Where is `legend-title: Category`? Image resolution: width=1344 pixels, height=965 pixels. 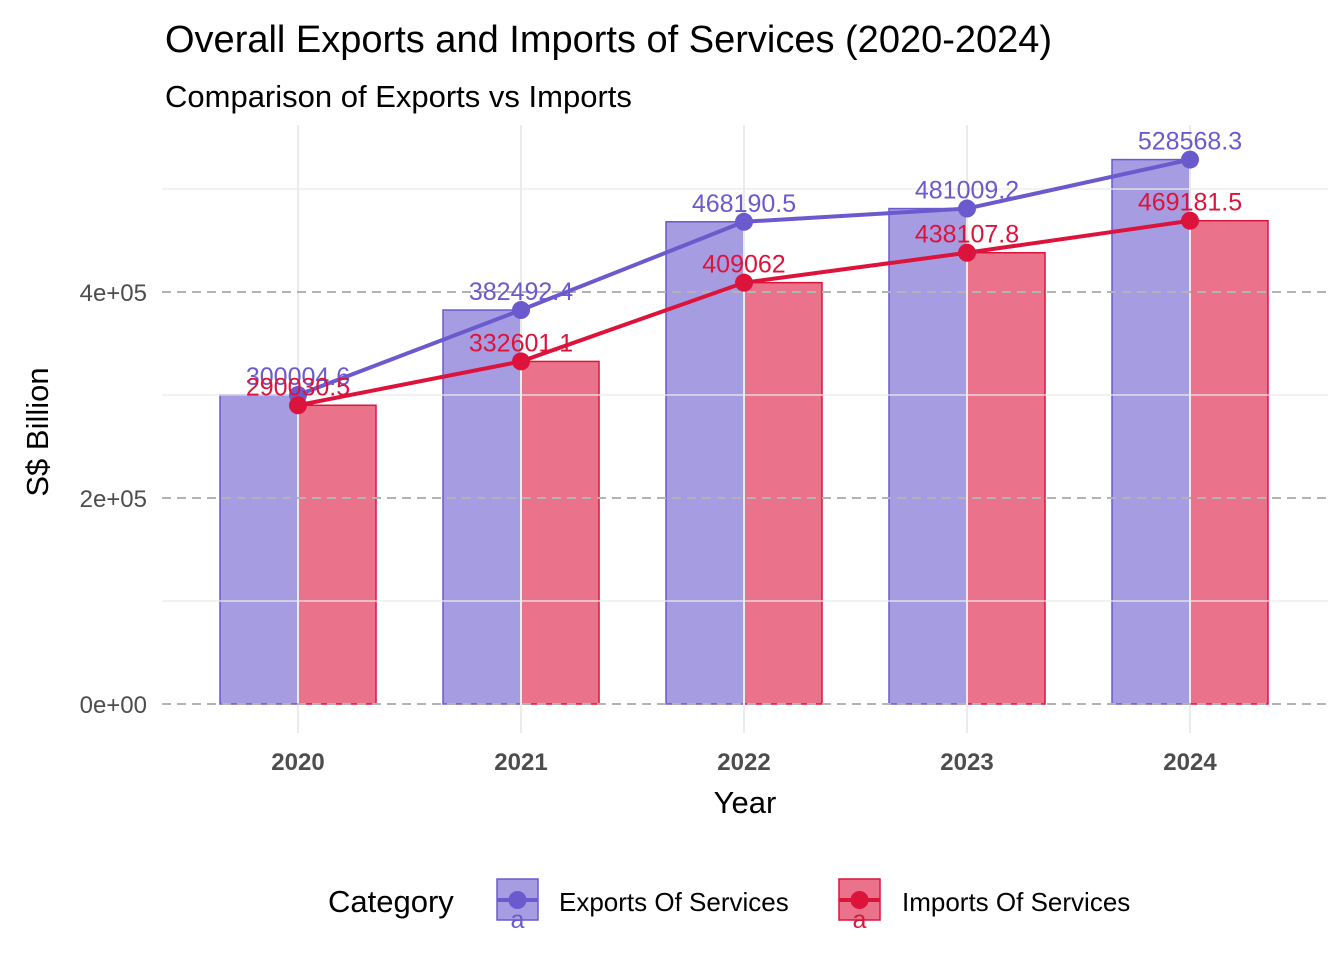
legend-title: Category is located at coordinates (391, 901).